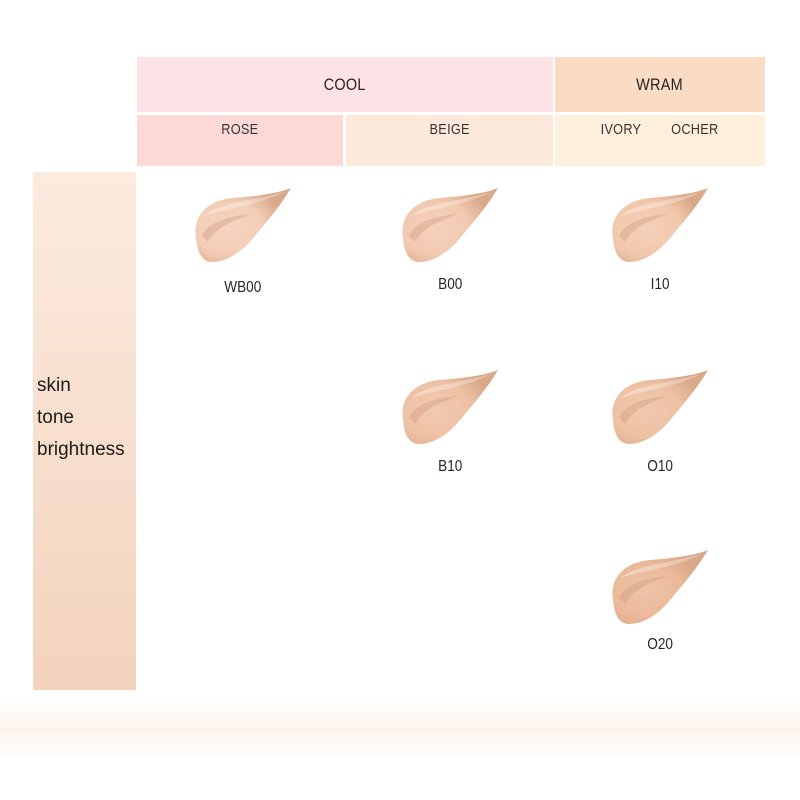  I want to click on subheader-ivory-ocher: IVORY OCHER, so click(660, 140).